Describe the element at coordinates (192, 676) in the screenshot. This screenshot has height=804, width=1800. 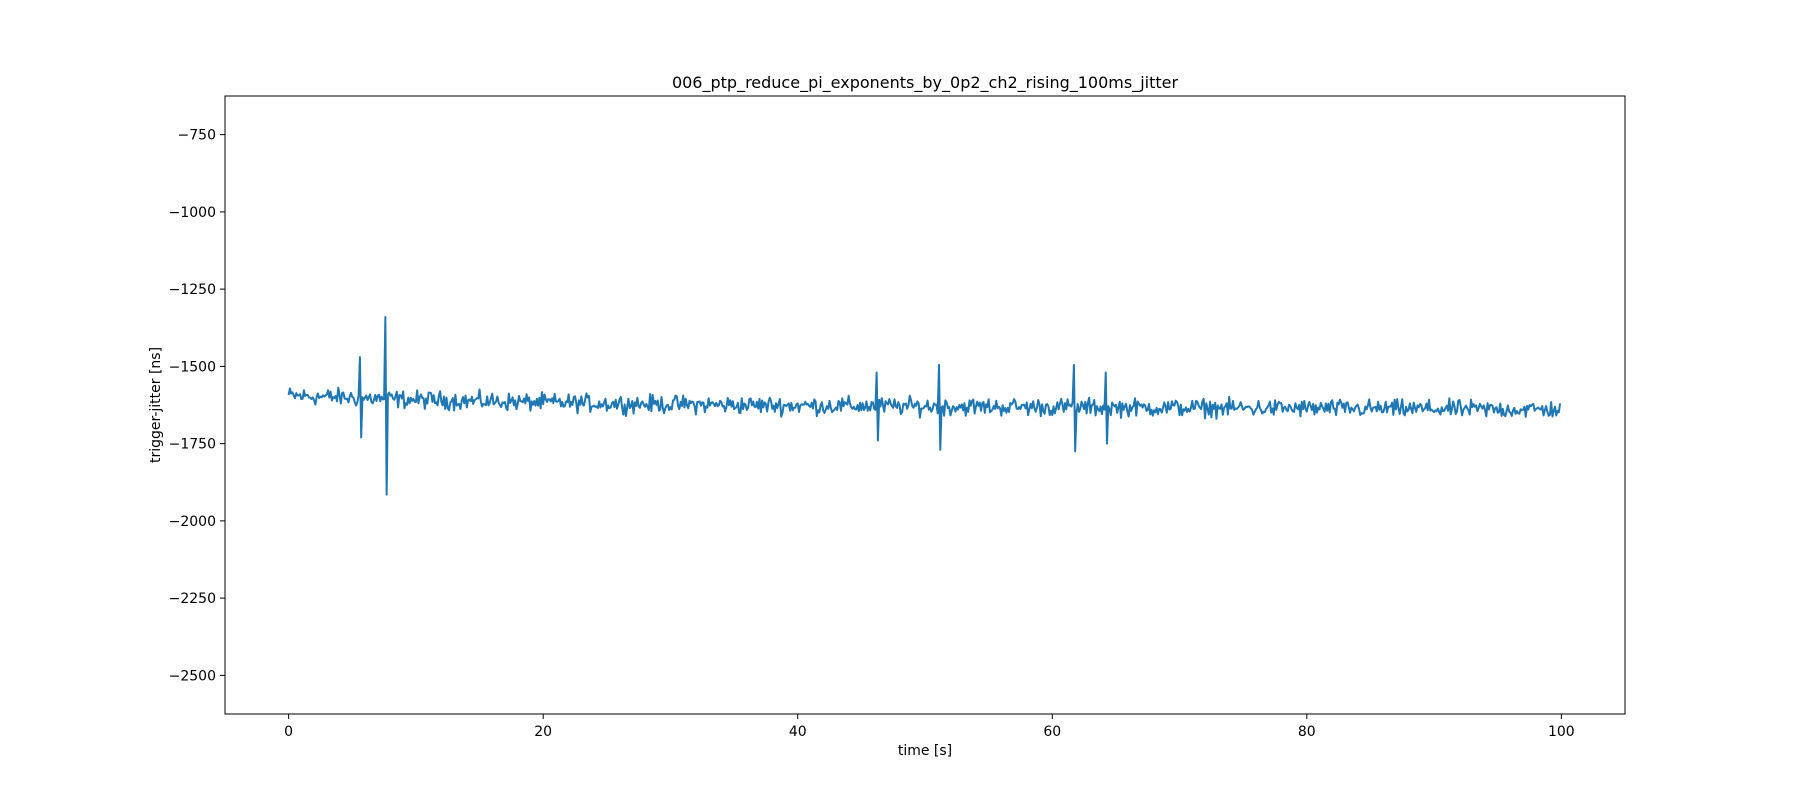
I see `y-tick-label: −2500` at that location.